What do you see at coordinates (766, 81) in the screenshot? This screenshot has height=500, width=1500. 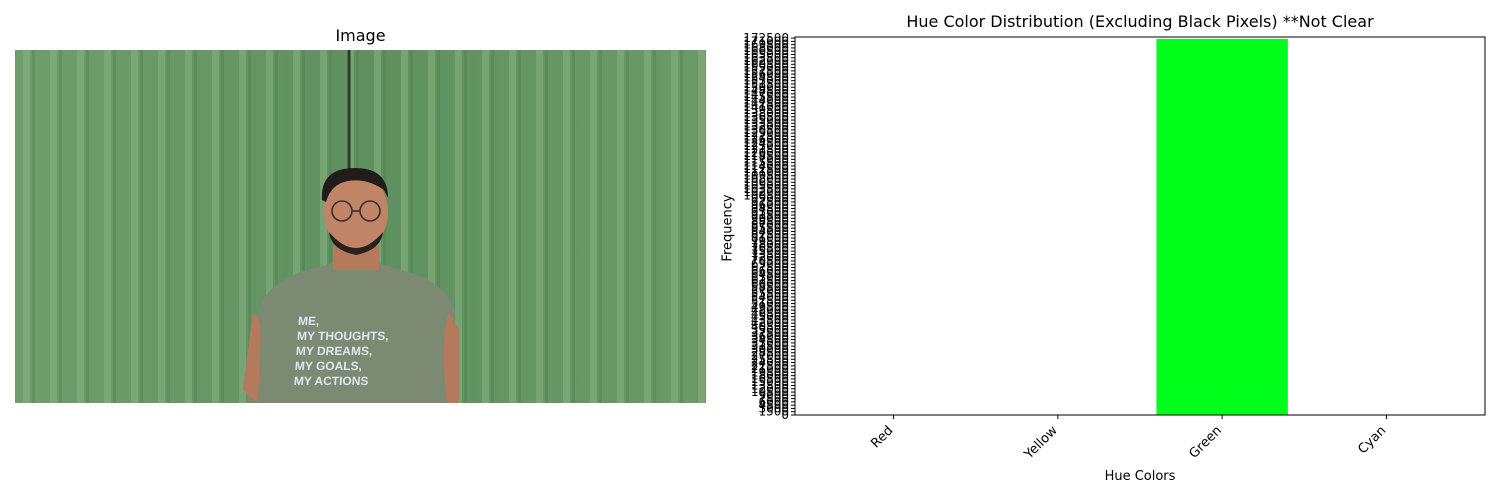 I see `y-tick-label: 153000` at bounding box center [766, 81].